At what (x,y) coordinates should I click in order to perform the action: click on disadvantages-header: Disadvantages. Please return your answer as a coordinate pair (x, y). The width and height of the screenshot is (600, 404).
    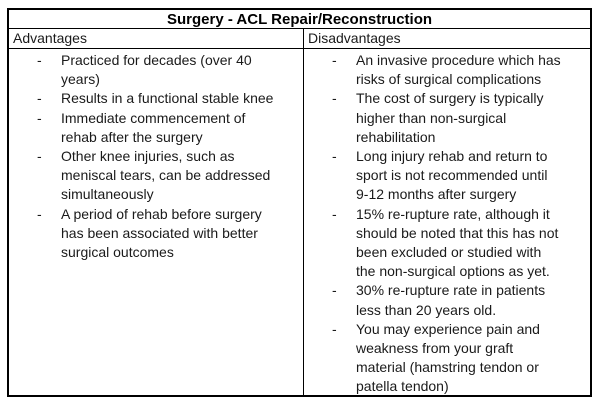
    Looking at the image, I should click on (446, 38).